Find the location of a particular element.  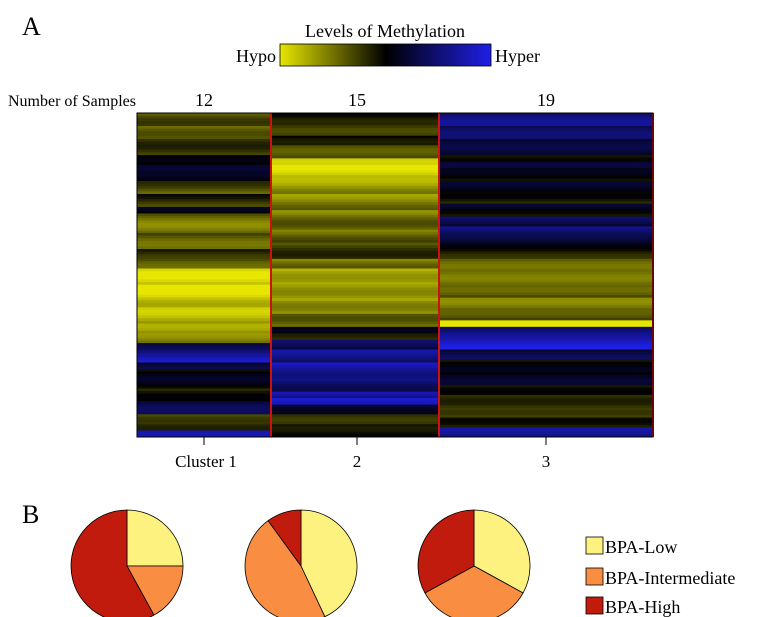

legend-high-label: Hyper is located at coordinates (517, 56).